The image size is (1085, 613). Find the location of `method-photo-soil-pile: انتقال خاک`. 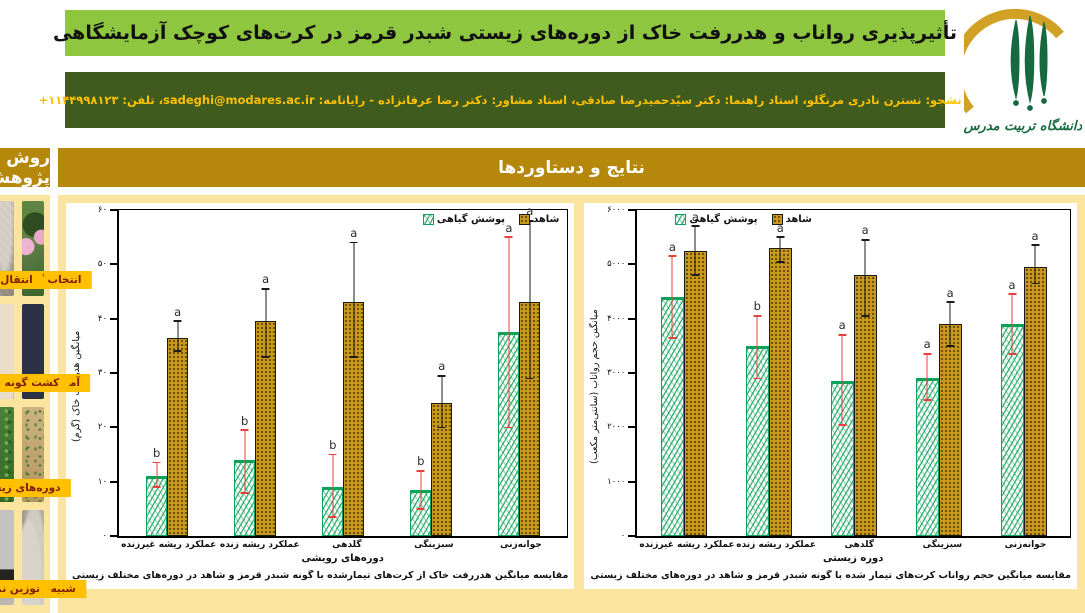

method-photo-soil-pile: انتقال خاک is located at coordinates (21, 248).